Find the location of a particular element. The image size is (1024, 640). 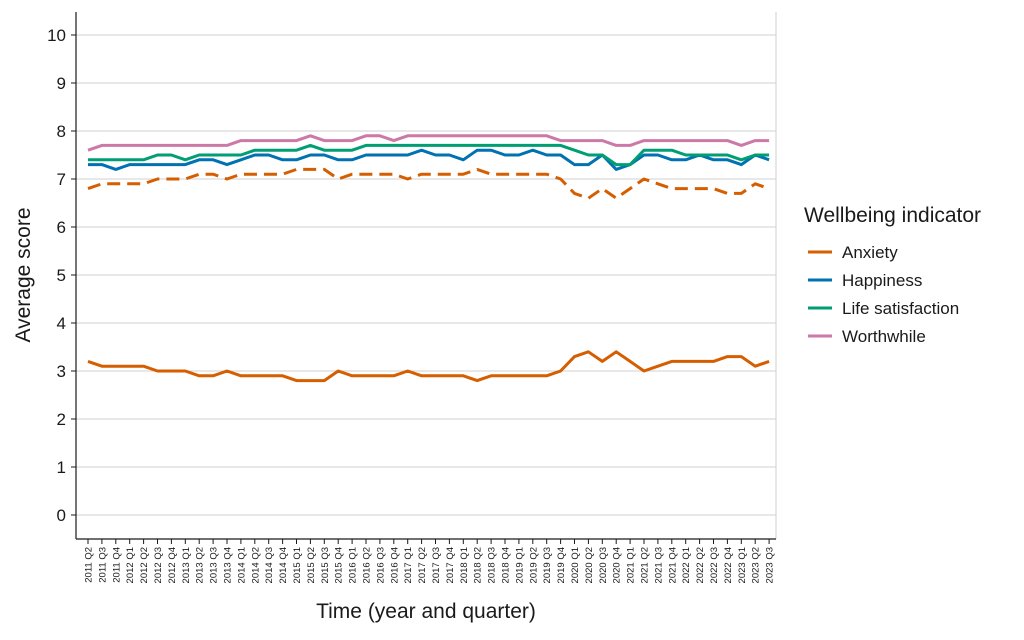

x-tick-label: 2019 Q1 is located at coordinates (519, 565).